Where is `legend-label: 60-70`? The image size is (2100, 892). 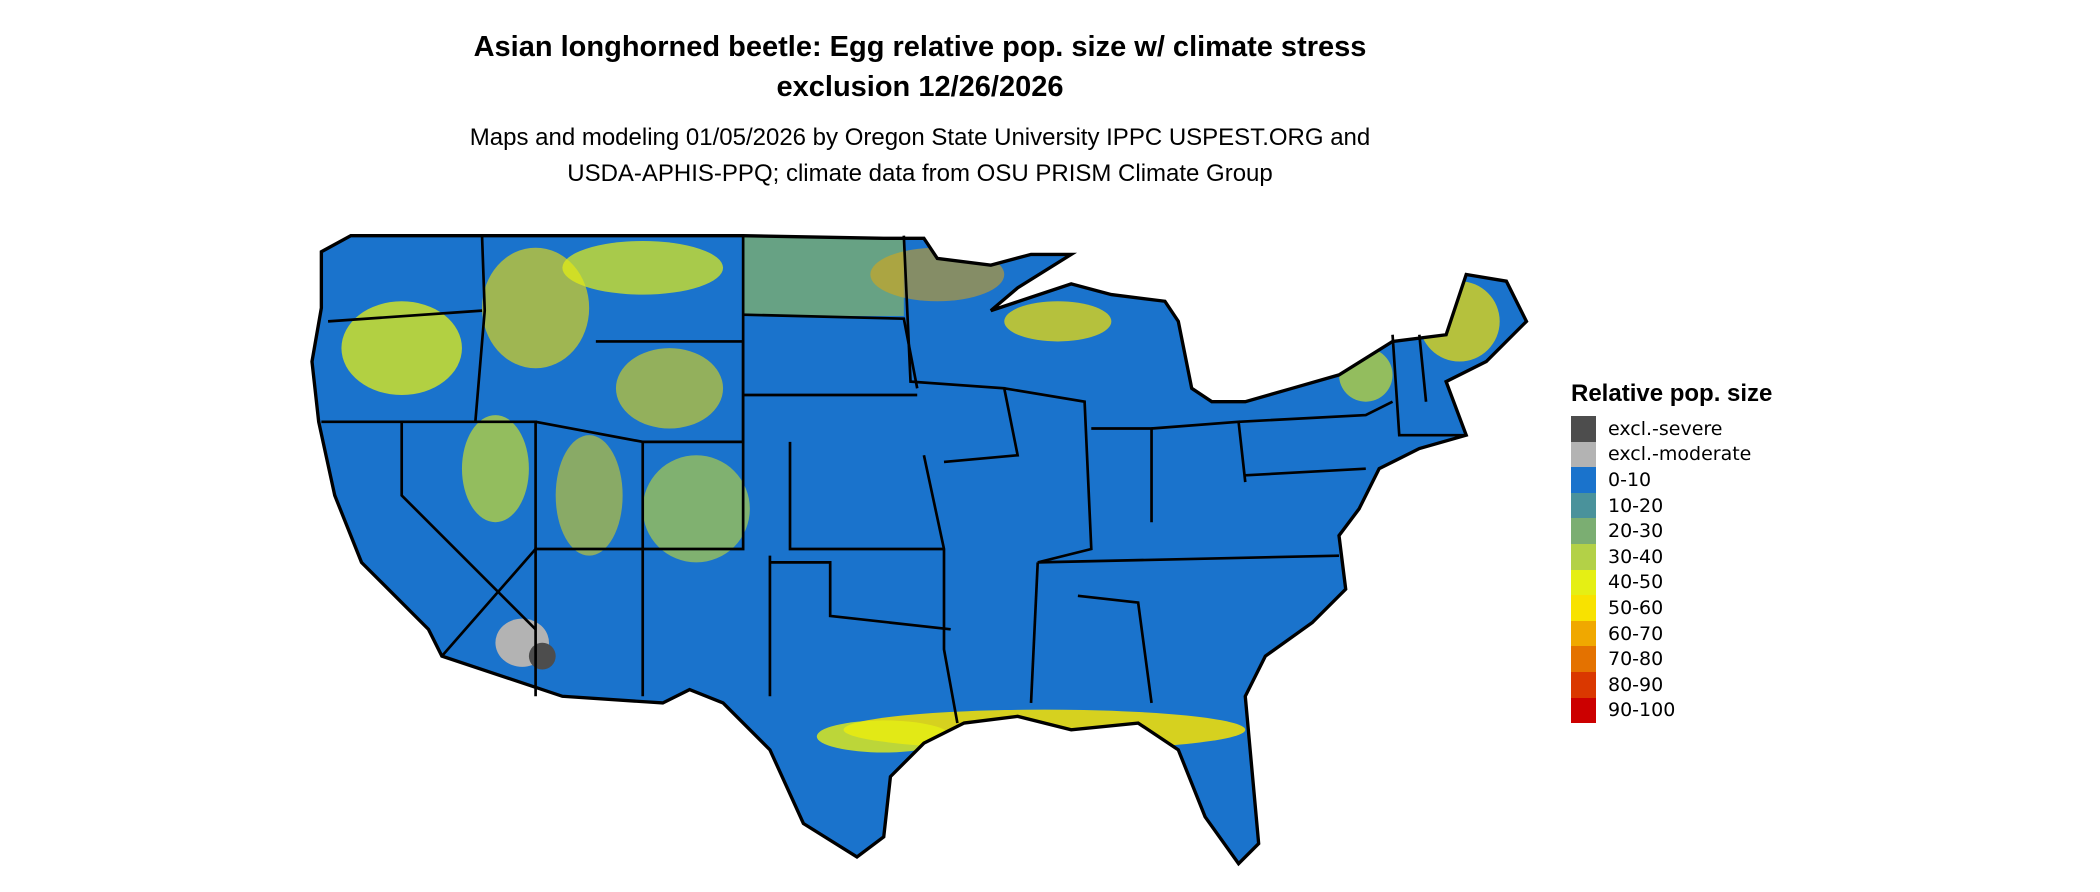 legend-label: 60-70 is located at coordinates (1636, 633).